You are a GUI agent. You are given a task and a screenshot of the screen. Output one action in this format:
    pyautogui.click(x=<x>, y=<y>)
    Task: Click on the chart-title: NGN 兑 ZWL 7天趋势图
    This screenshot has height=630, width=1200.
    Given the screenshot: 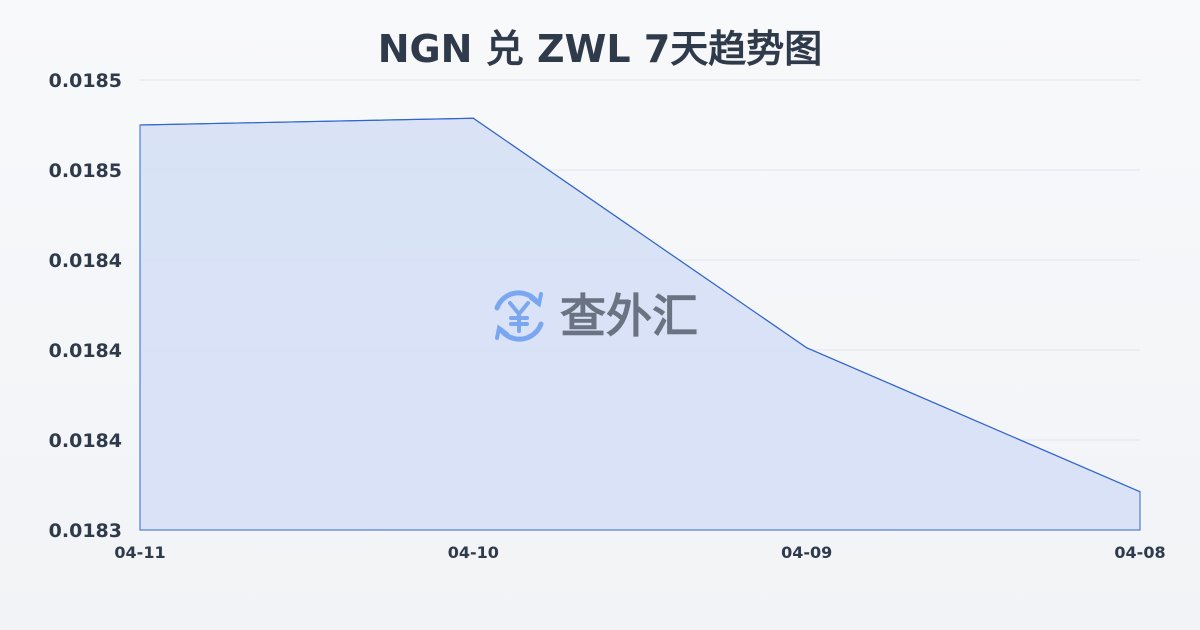 What is the action you would take?
    pyautogui.click(x=600, y=49)
    